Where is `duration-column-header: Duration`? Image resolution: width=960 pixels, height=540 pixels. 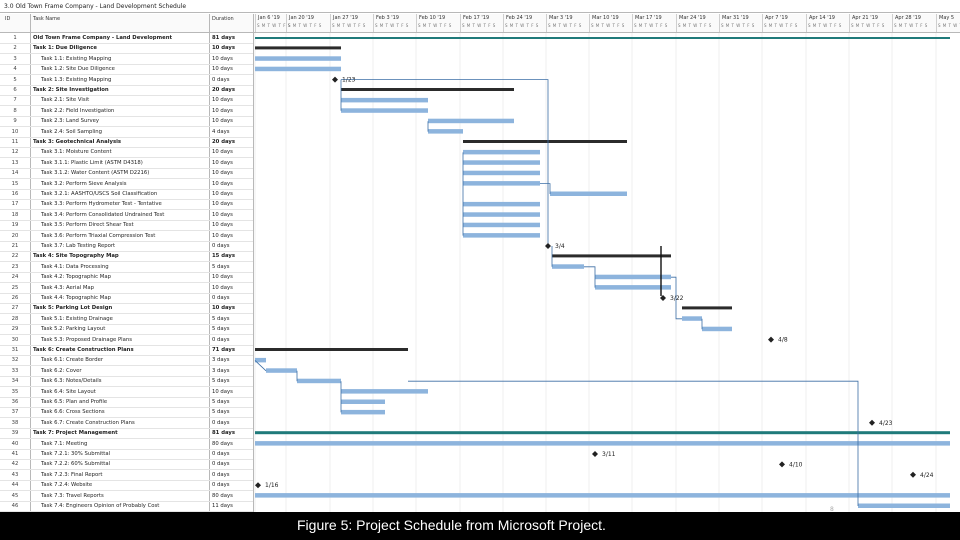
duration-column-header: Duration is located at coordinates (223, 19).